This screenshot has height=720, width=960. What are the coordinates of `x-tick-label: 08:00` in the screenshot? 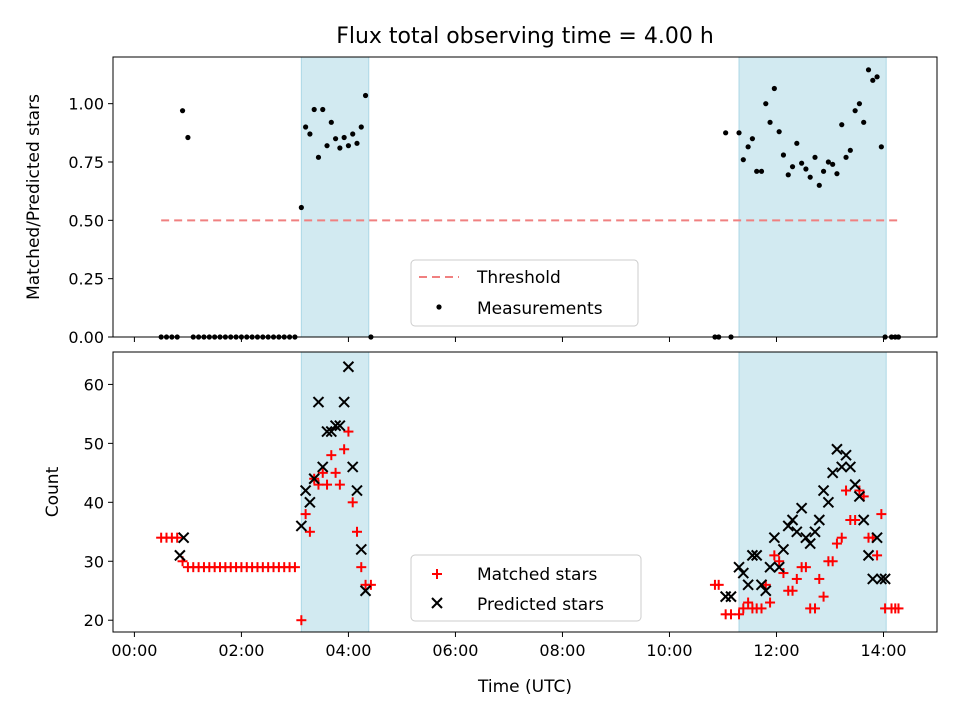 It's located at (562, 650).